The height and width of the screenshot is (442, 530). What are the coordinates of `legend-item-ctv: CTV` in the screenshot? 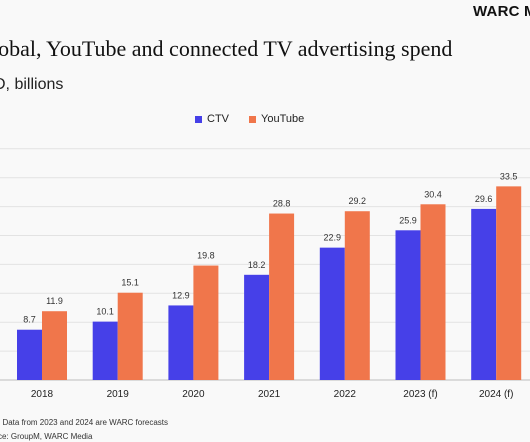 It's located at (212, 119).